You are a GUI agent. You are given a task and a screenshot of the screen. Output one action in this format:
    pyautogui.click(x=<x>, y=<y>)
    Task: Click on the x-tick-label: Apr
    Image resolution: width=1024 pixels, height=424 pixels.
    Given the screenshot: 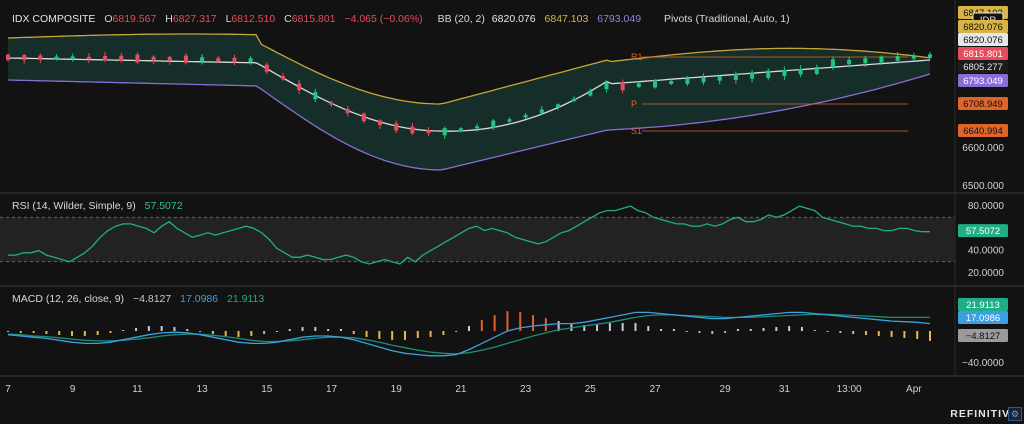 What is the action you would take?
    pyautogui.click(x=914, y=389)
    